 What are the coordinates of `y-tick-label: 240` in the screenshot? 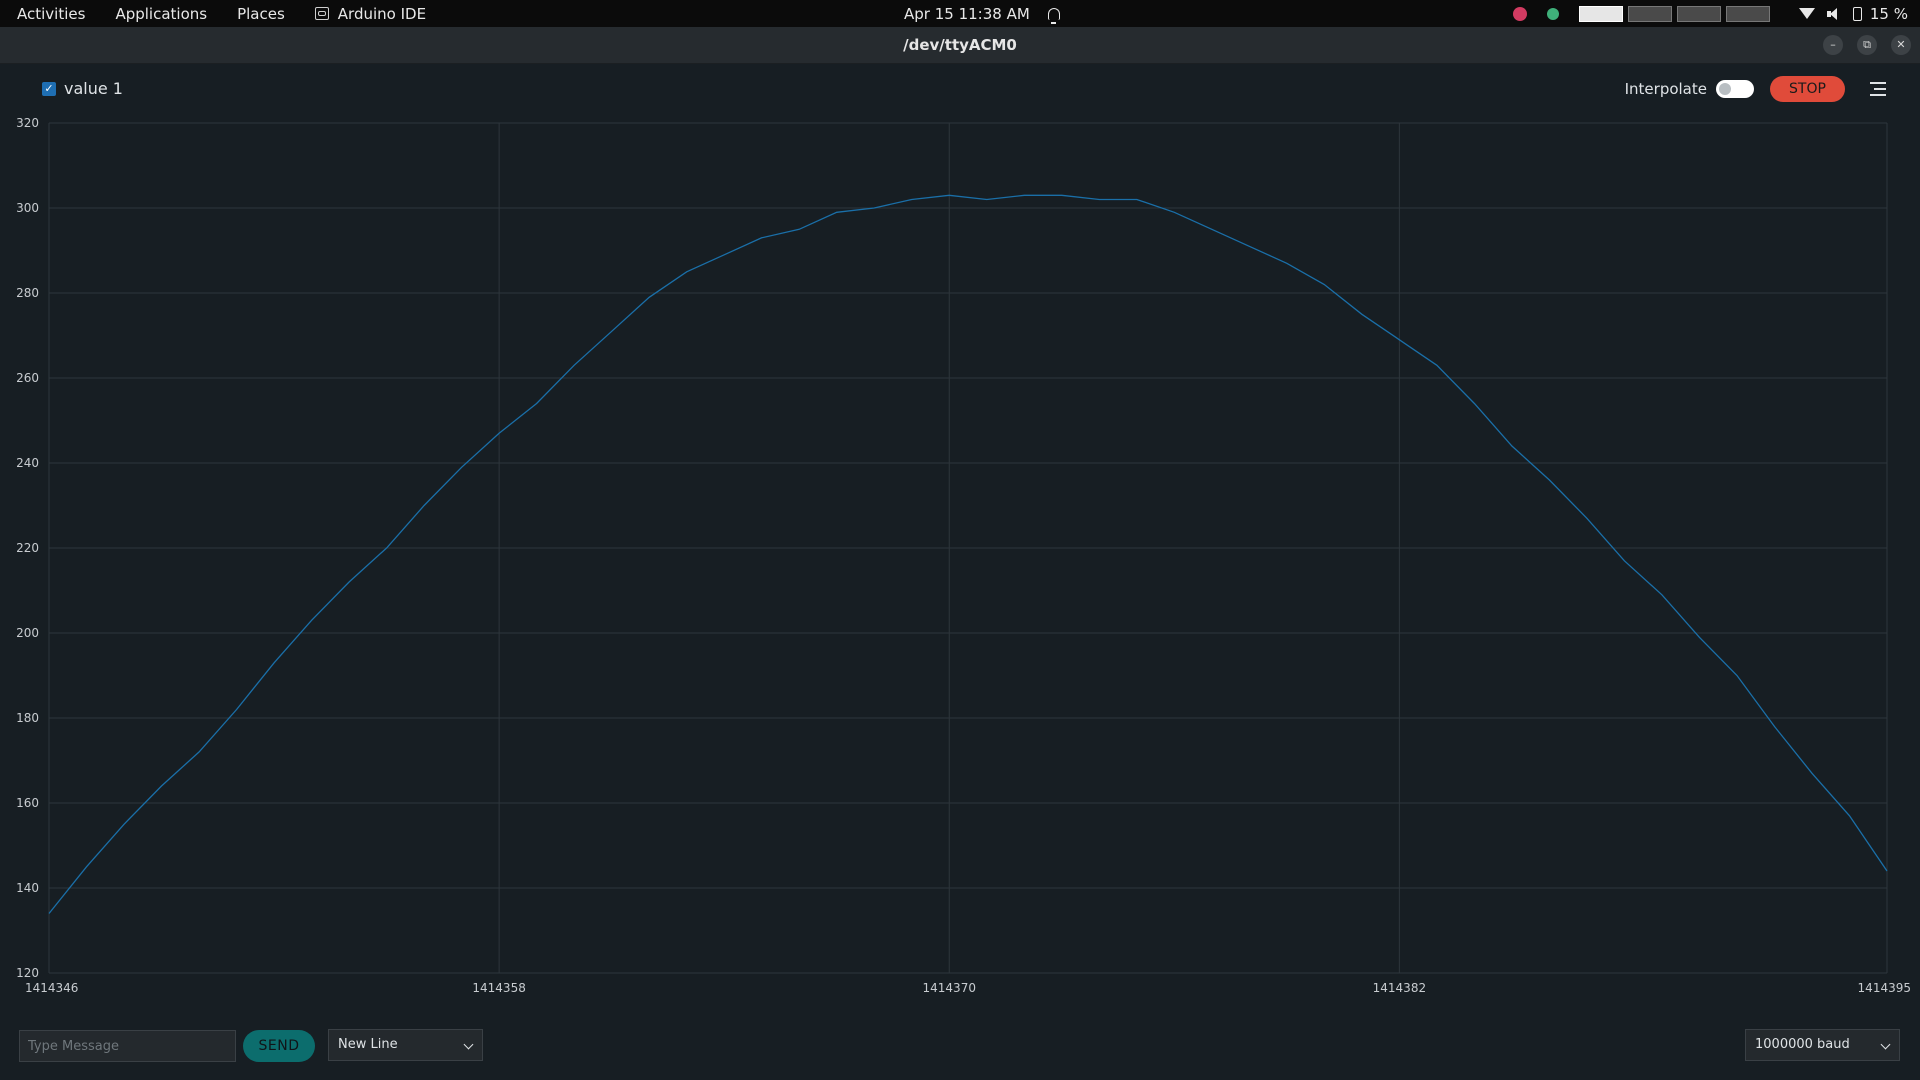 It's located at (27, 463).